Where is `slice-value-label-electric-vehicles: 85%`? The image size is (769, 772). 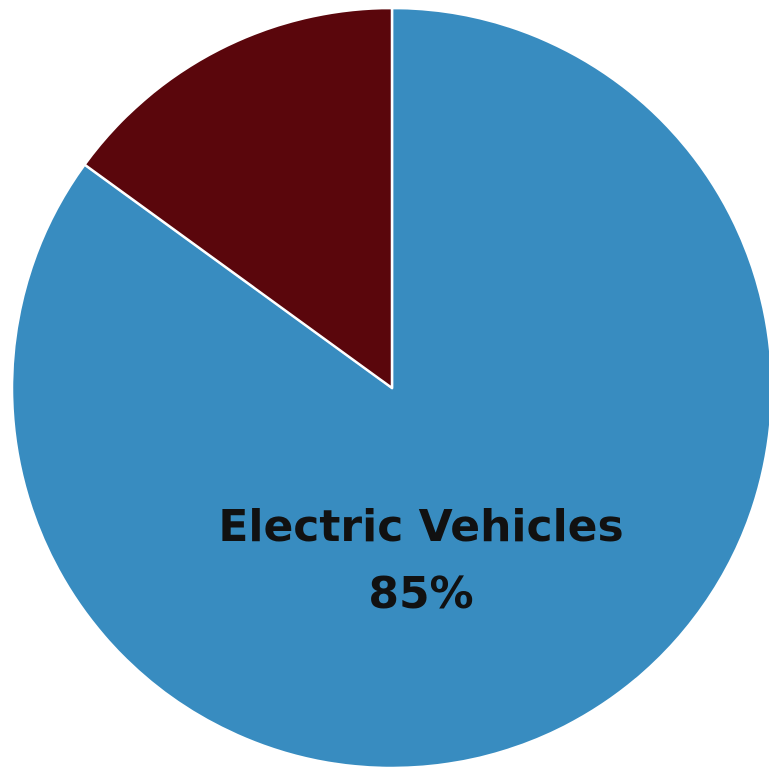 slice-value-label-electric-vehicles: 85% is located at coordinates (420, 593).